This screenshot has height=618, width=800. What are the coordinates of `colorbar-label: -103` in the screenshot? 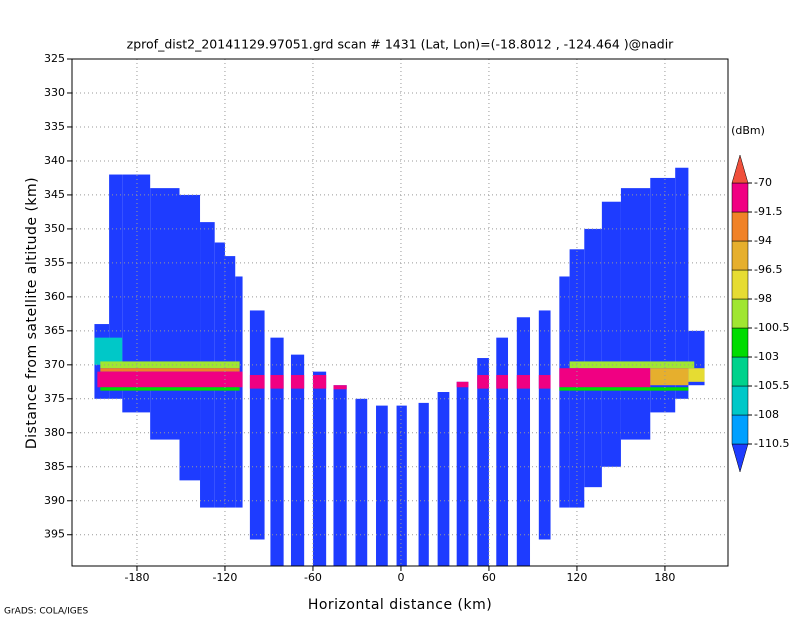 It's located at (766, 356).